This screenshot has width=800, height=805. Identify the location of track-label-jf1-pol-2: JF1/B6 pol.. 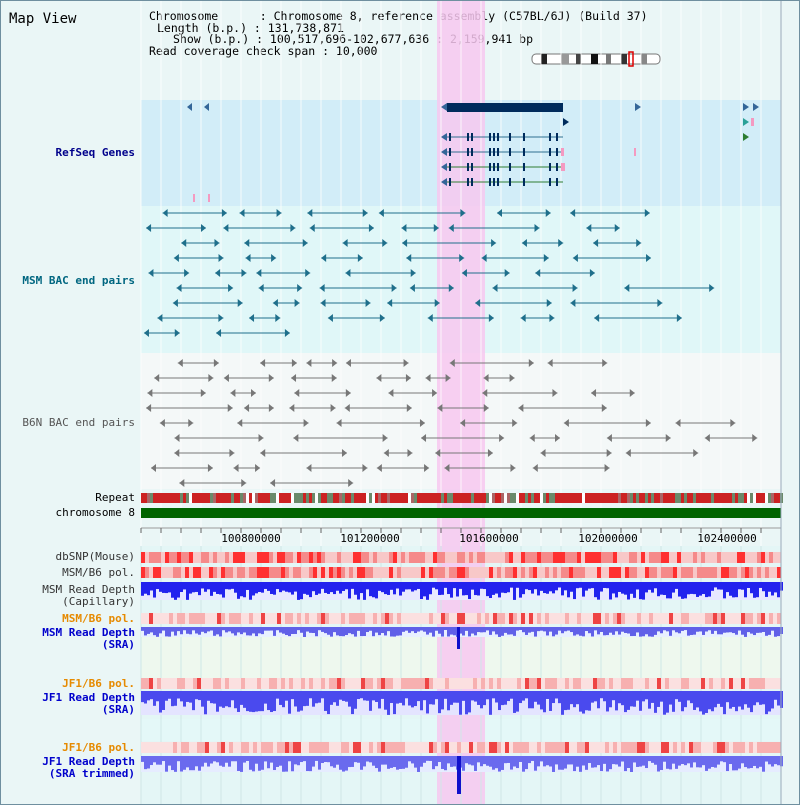
(98, 747).